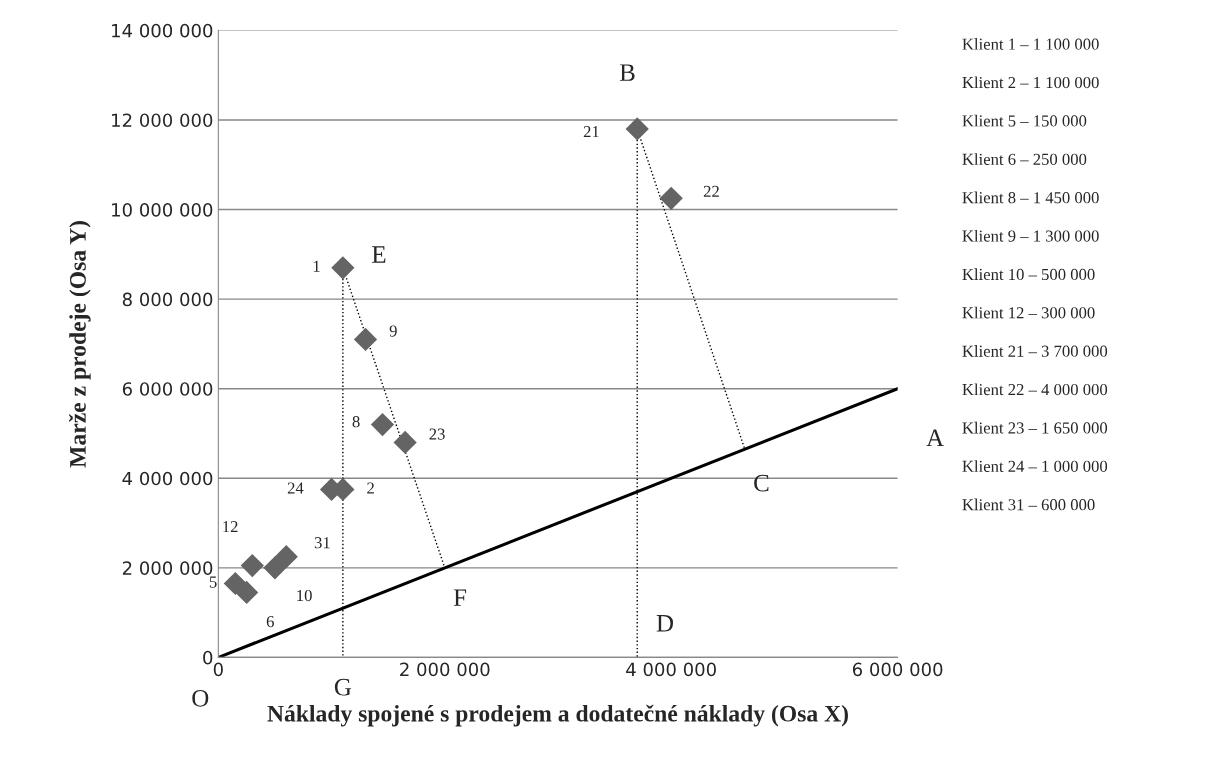 The width and height of the screenshot is (1213, 760). Describe the element at coordinates (1035, 427) in the screenshot. I see `text: Klient 23 – 1 650 000` at that location.